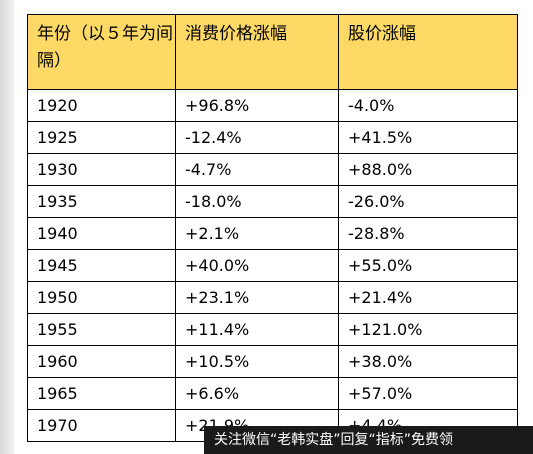  Describe the element at coordinates (257, 201) in the screenshot. I see `cell-consumer-price-change: -18.0%` at that location.